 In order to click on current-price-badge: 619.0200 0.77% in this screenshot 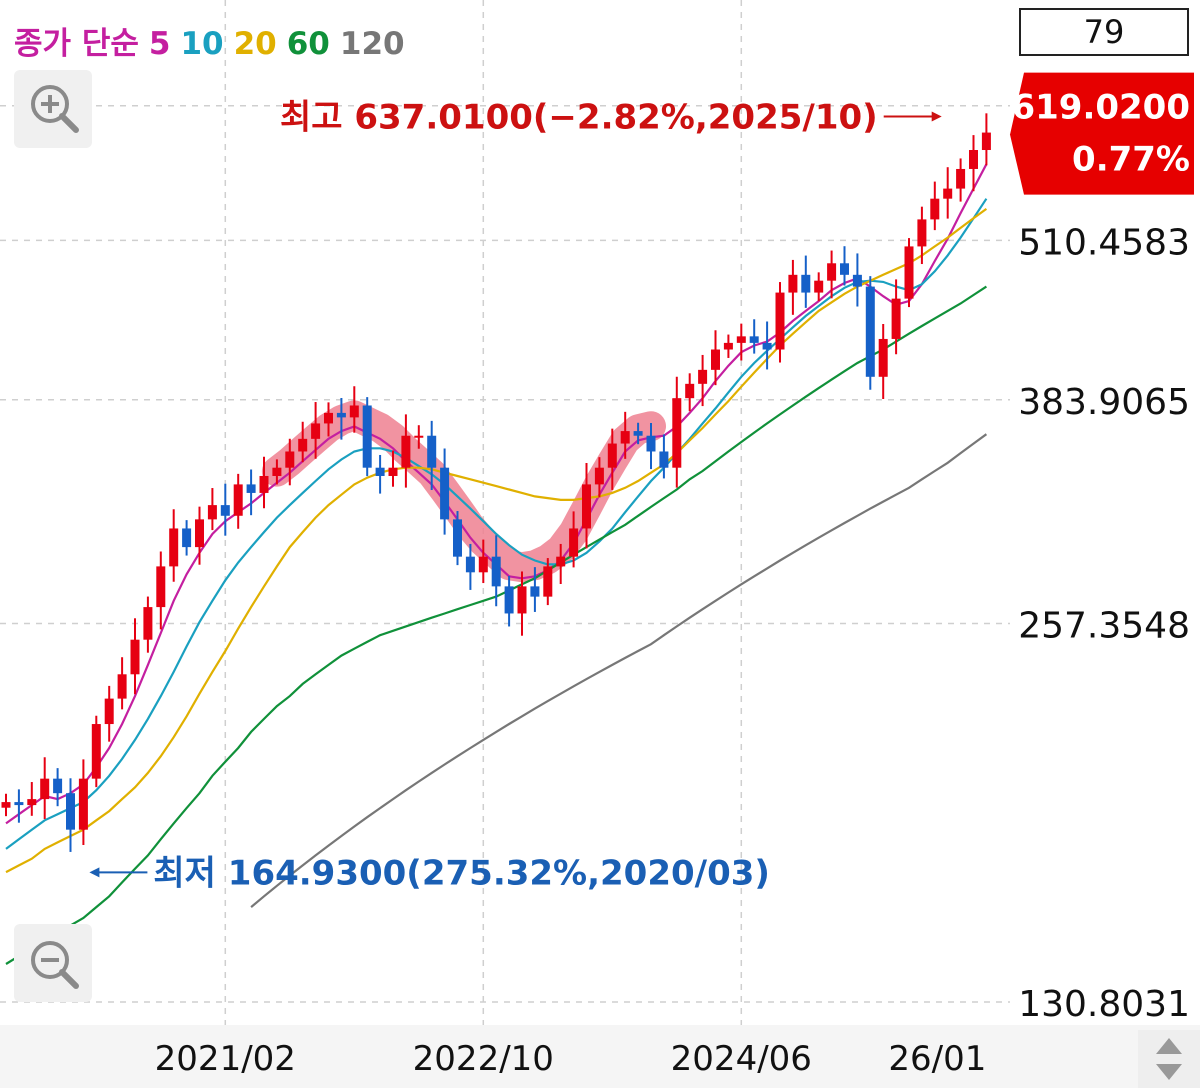, I will do `click(1102, 133)`.